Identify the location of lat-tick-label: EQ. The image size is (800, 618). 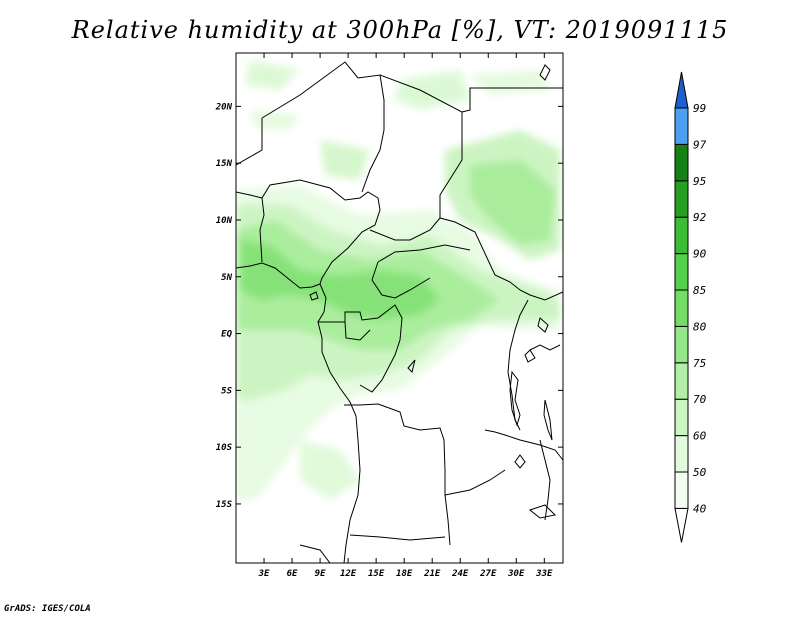
(226, 335).